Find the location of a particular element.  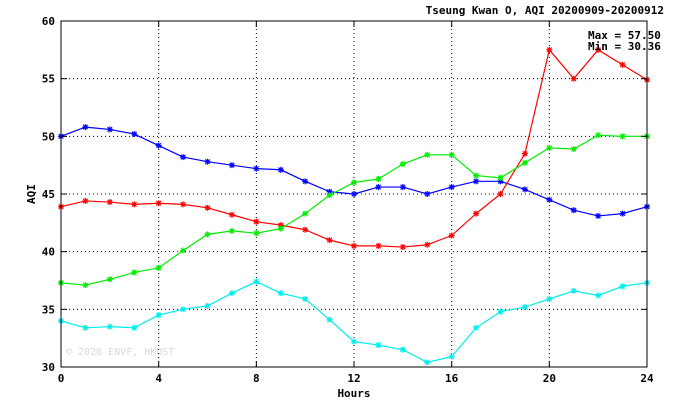

y-tick-label: 50 is located at coordinates (48, 136).